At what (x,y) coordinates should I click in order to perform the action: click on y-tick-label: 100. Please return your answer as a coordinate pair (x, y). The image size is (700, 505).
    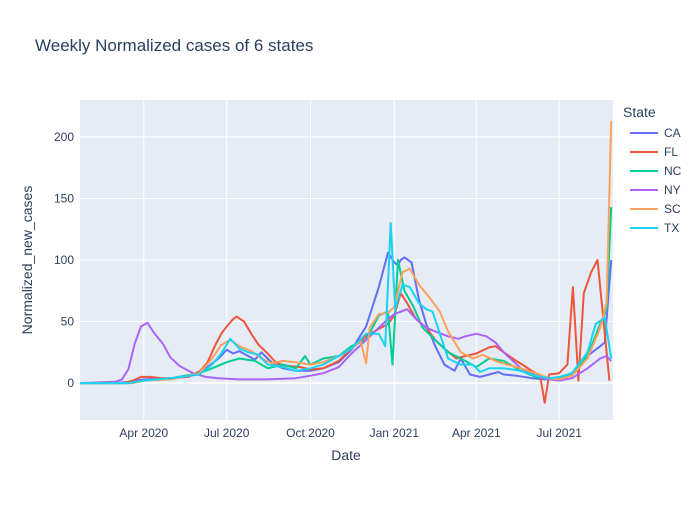
    Looking at the image, I should click on (64, 260).